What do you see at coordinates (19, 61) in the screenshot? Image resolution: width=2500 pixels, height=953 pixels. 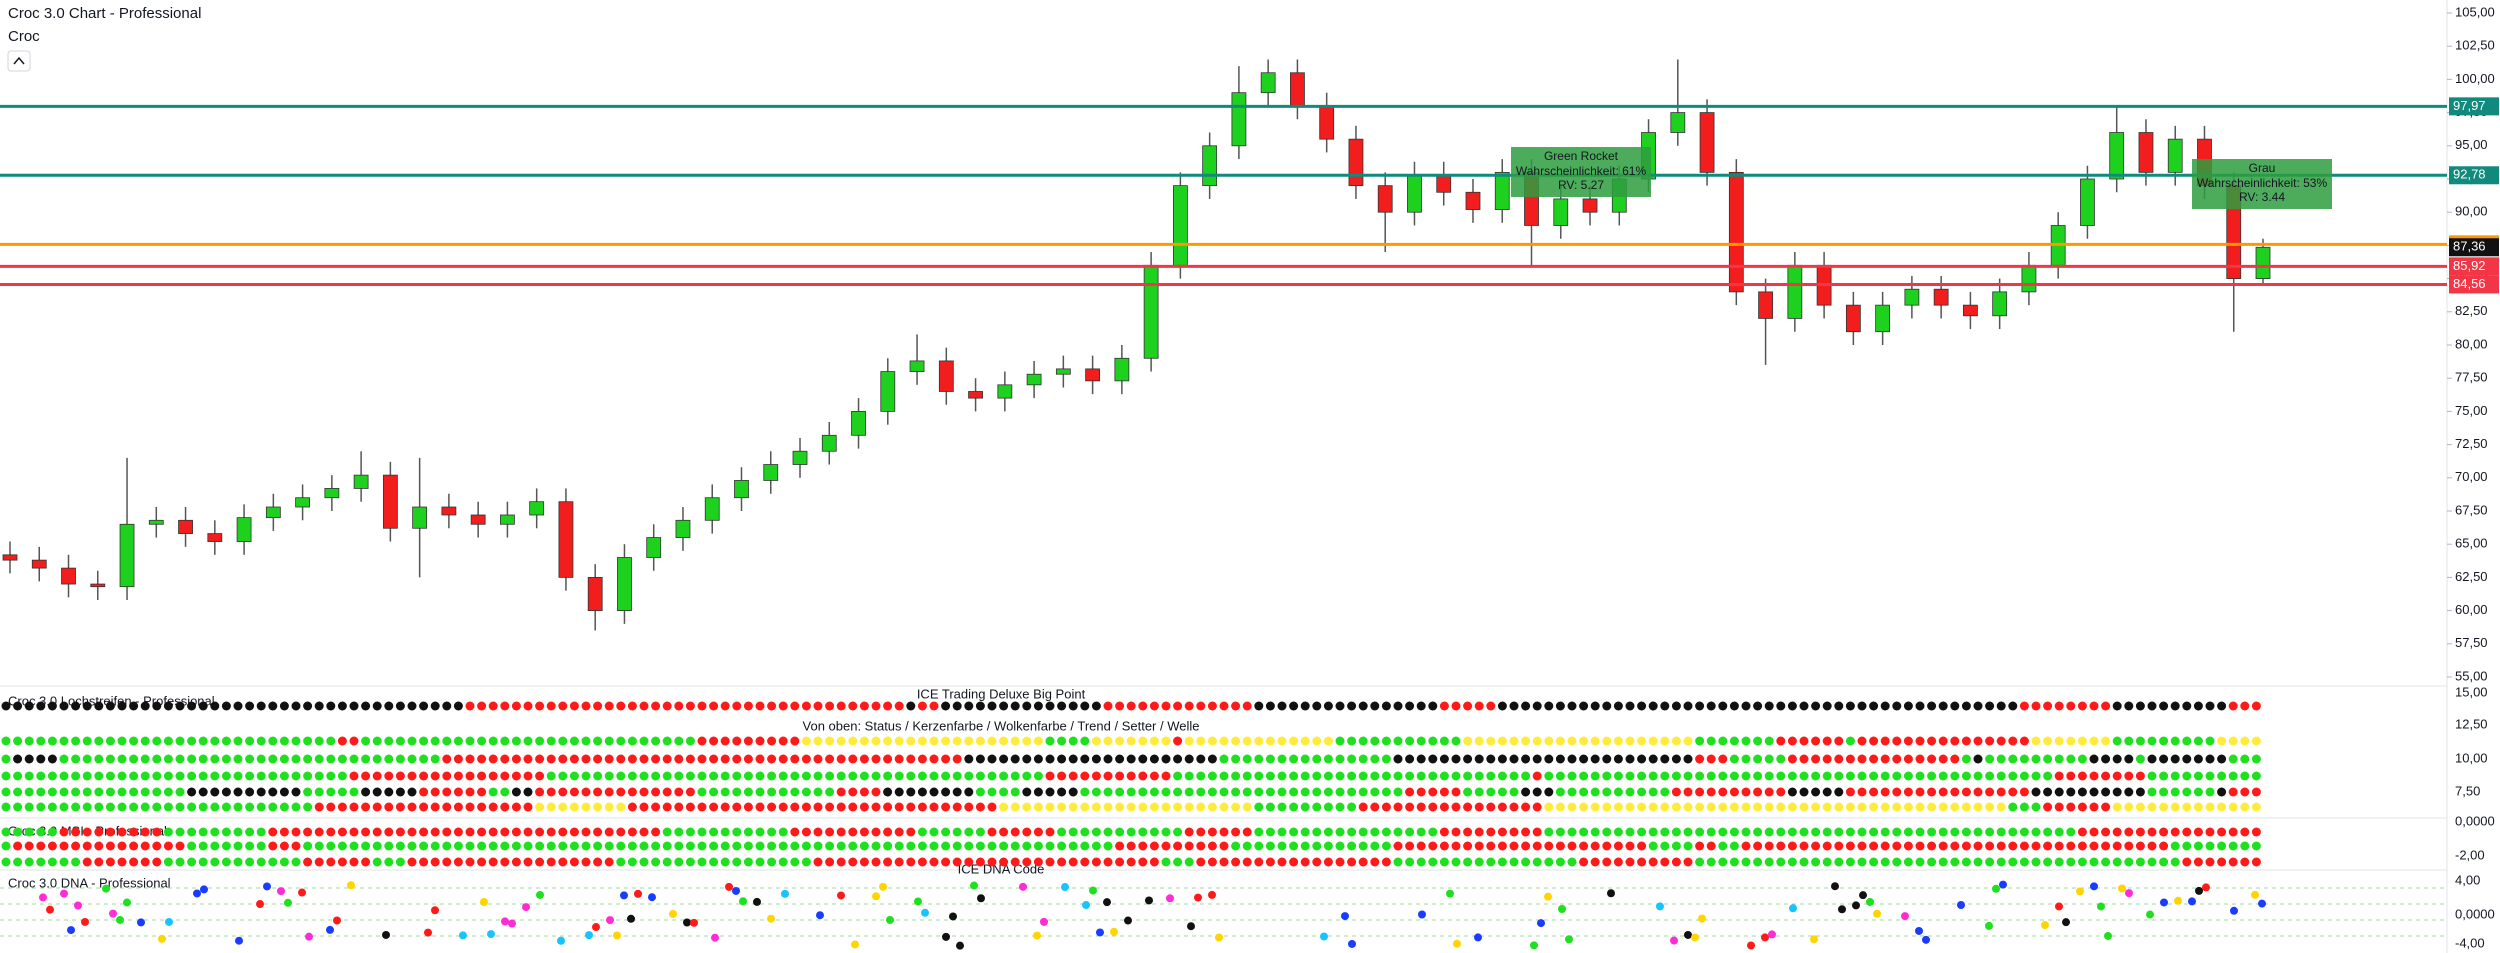 I see `collapse-button` at bounding box center [19, 61].